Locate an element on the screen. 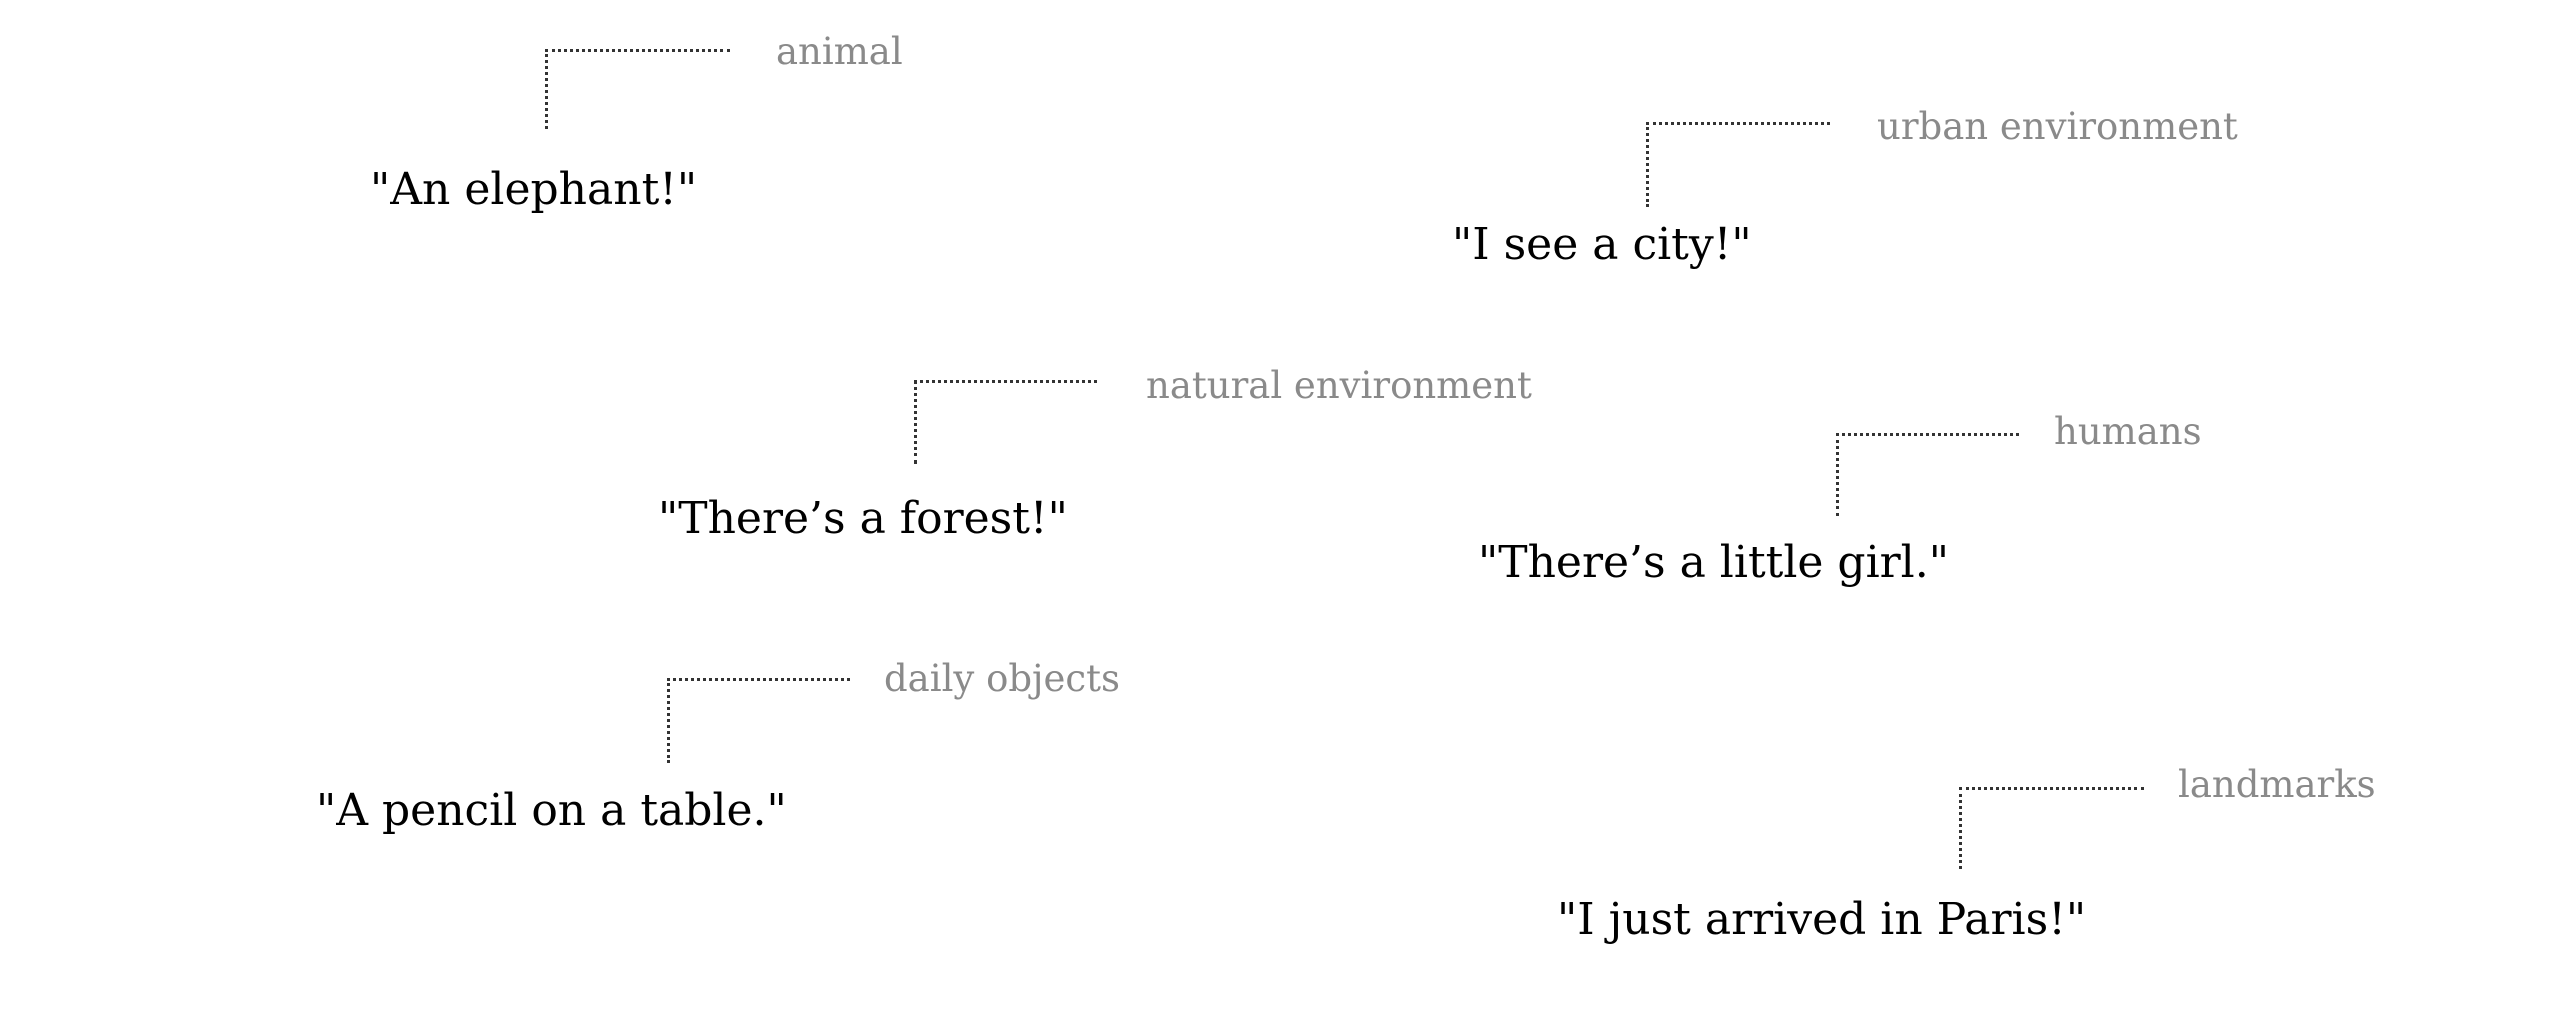  quote-forest: "There’s a forest!" is located at coordinates (863, 518).